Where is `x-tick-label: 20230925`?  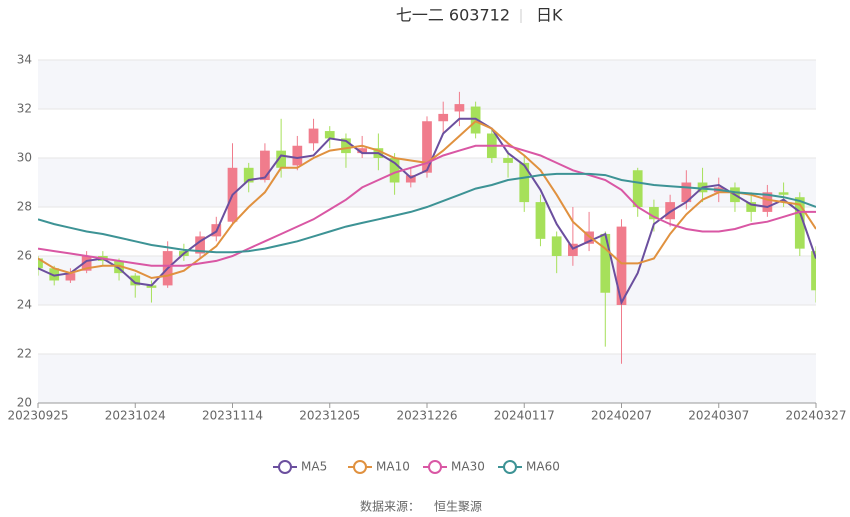 x-tick-label: 20230925 is located at coordinates (37, 416).